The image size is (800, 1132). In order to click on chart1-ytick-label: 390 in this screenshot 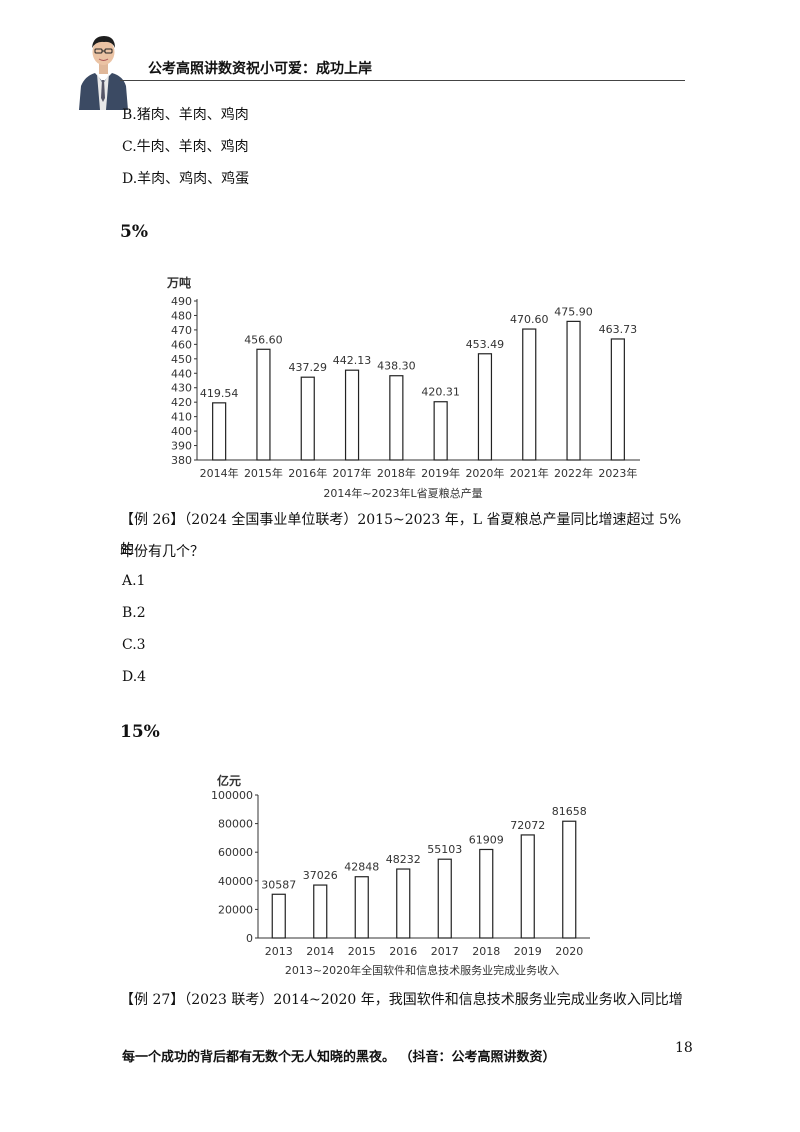, I will do `click(181, 446)`.